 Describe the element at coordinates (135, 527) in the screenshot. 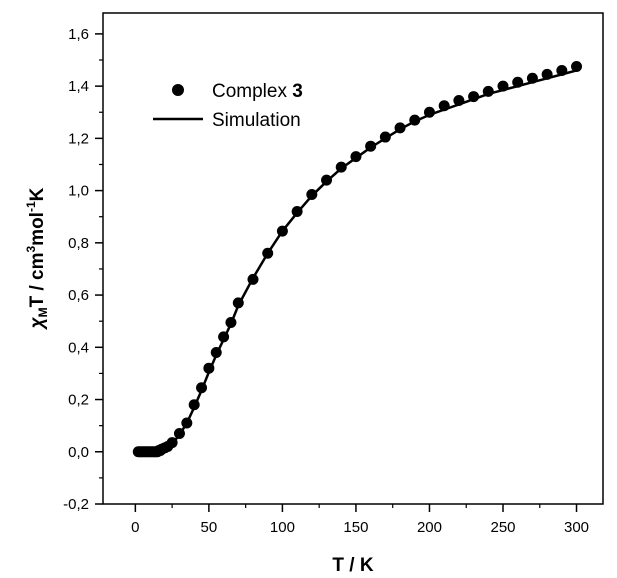

I see `x-tick-label: 0` at that location.